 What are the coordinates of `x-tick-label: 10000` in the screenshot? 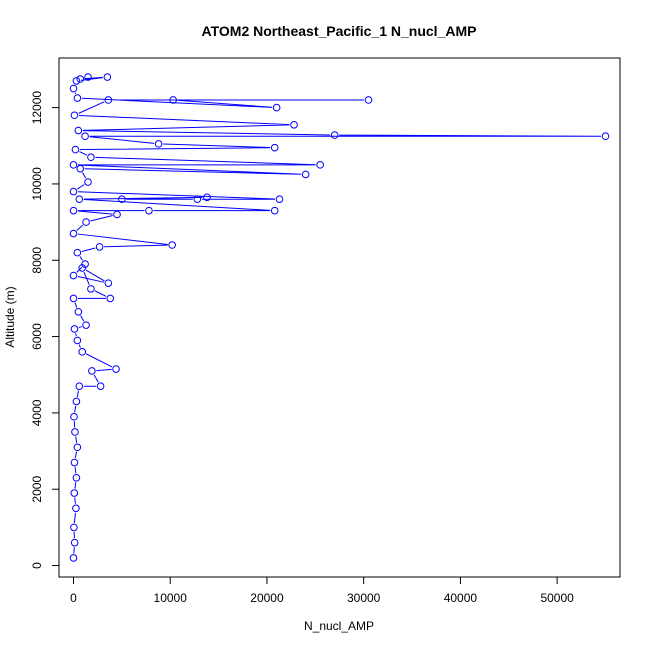 It's located at (171, 598).